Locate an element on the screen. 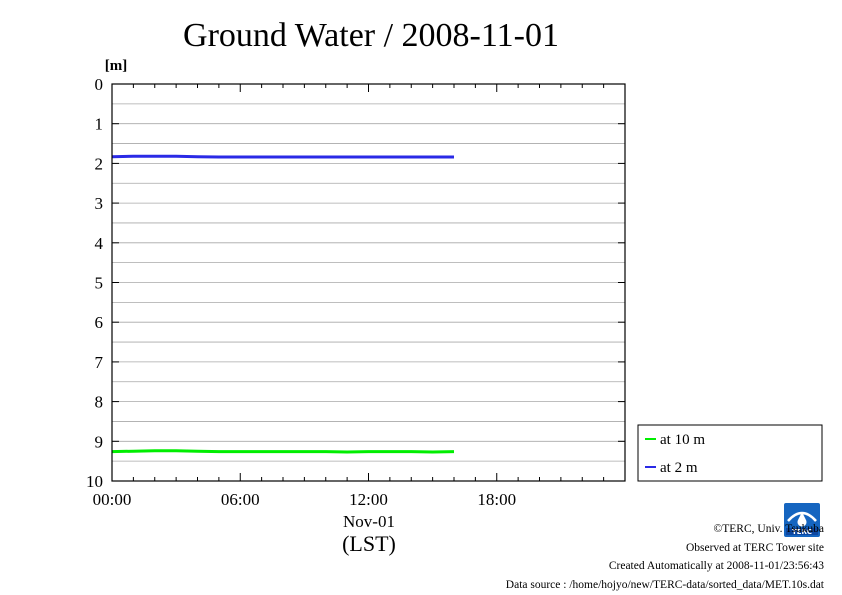  y-tick-label: 2 is located at coordinates (99, 163).